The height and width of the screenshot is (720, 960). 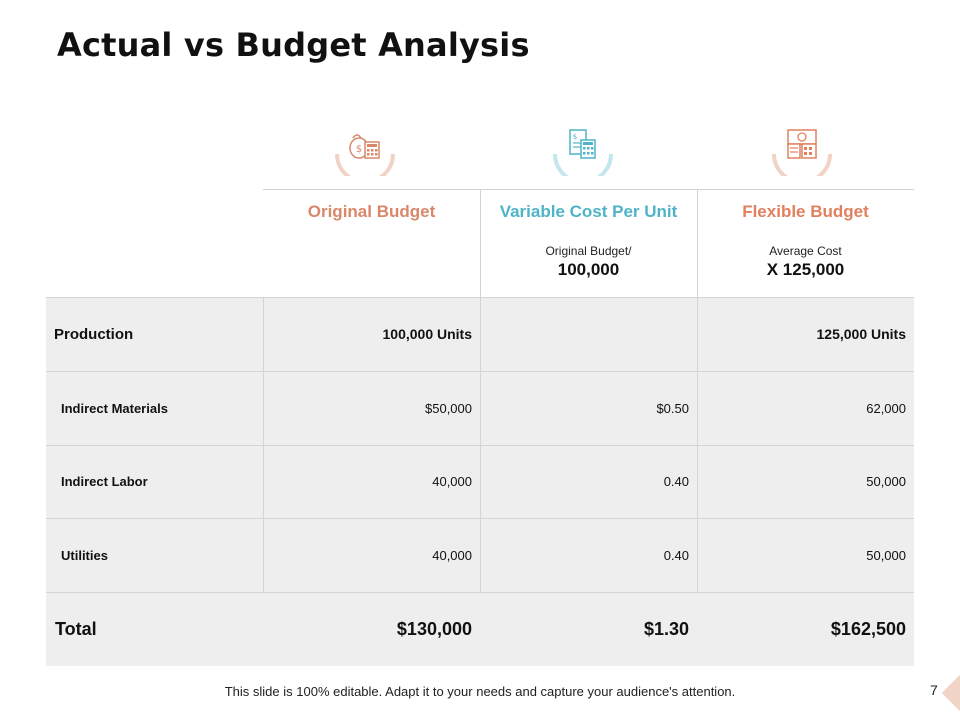 I want to click on cell-utilities-original: 40,000, so click(x=452, y=555).